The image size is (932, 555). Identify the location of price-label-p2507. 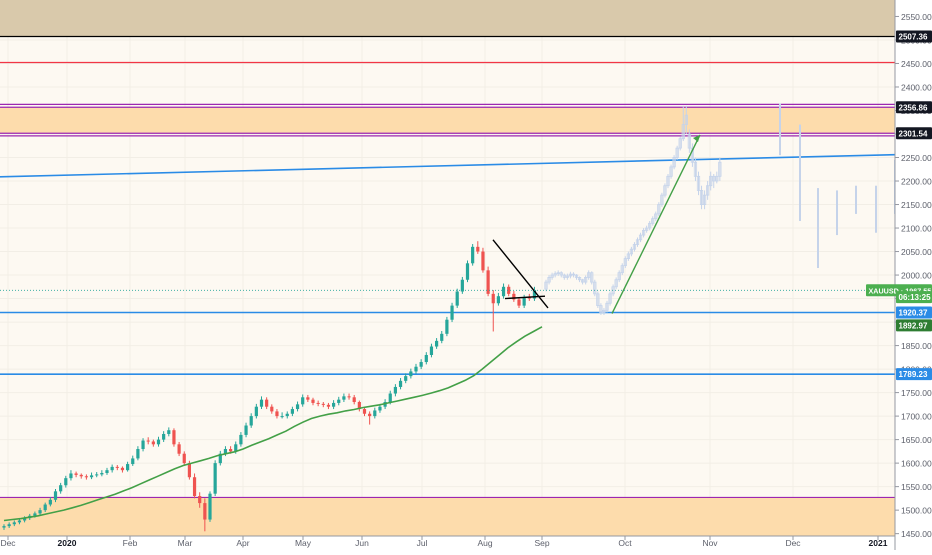
(914, 36).